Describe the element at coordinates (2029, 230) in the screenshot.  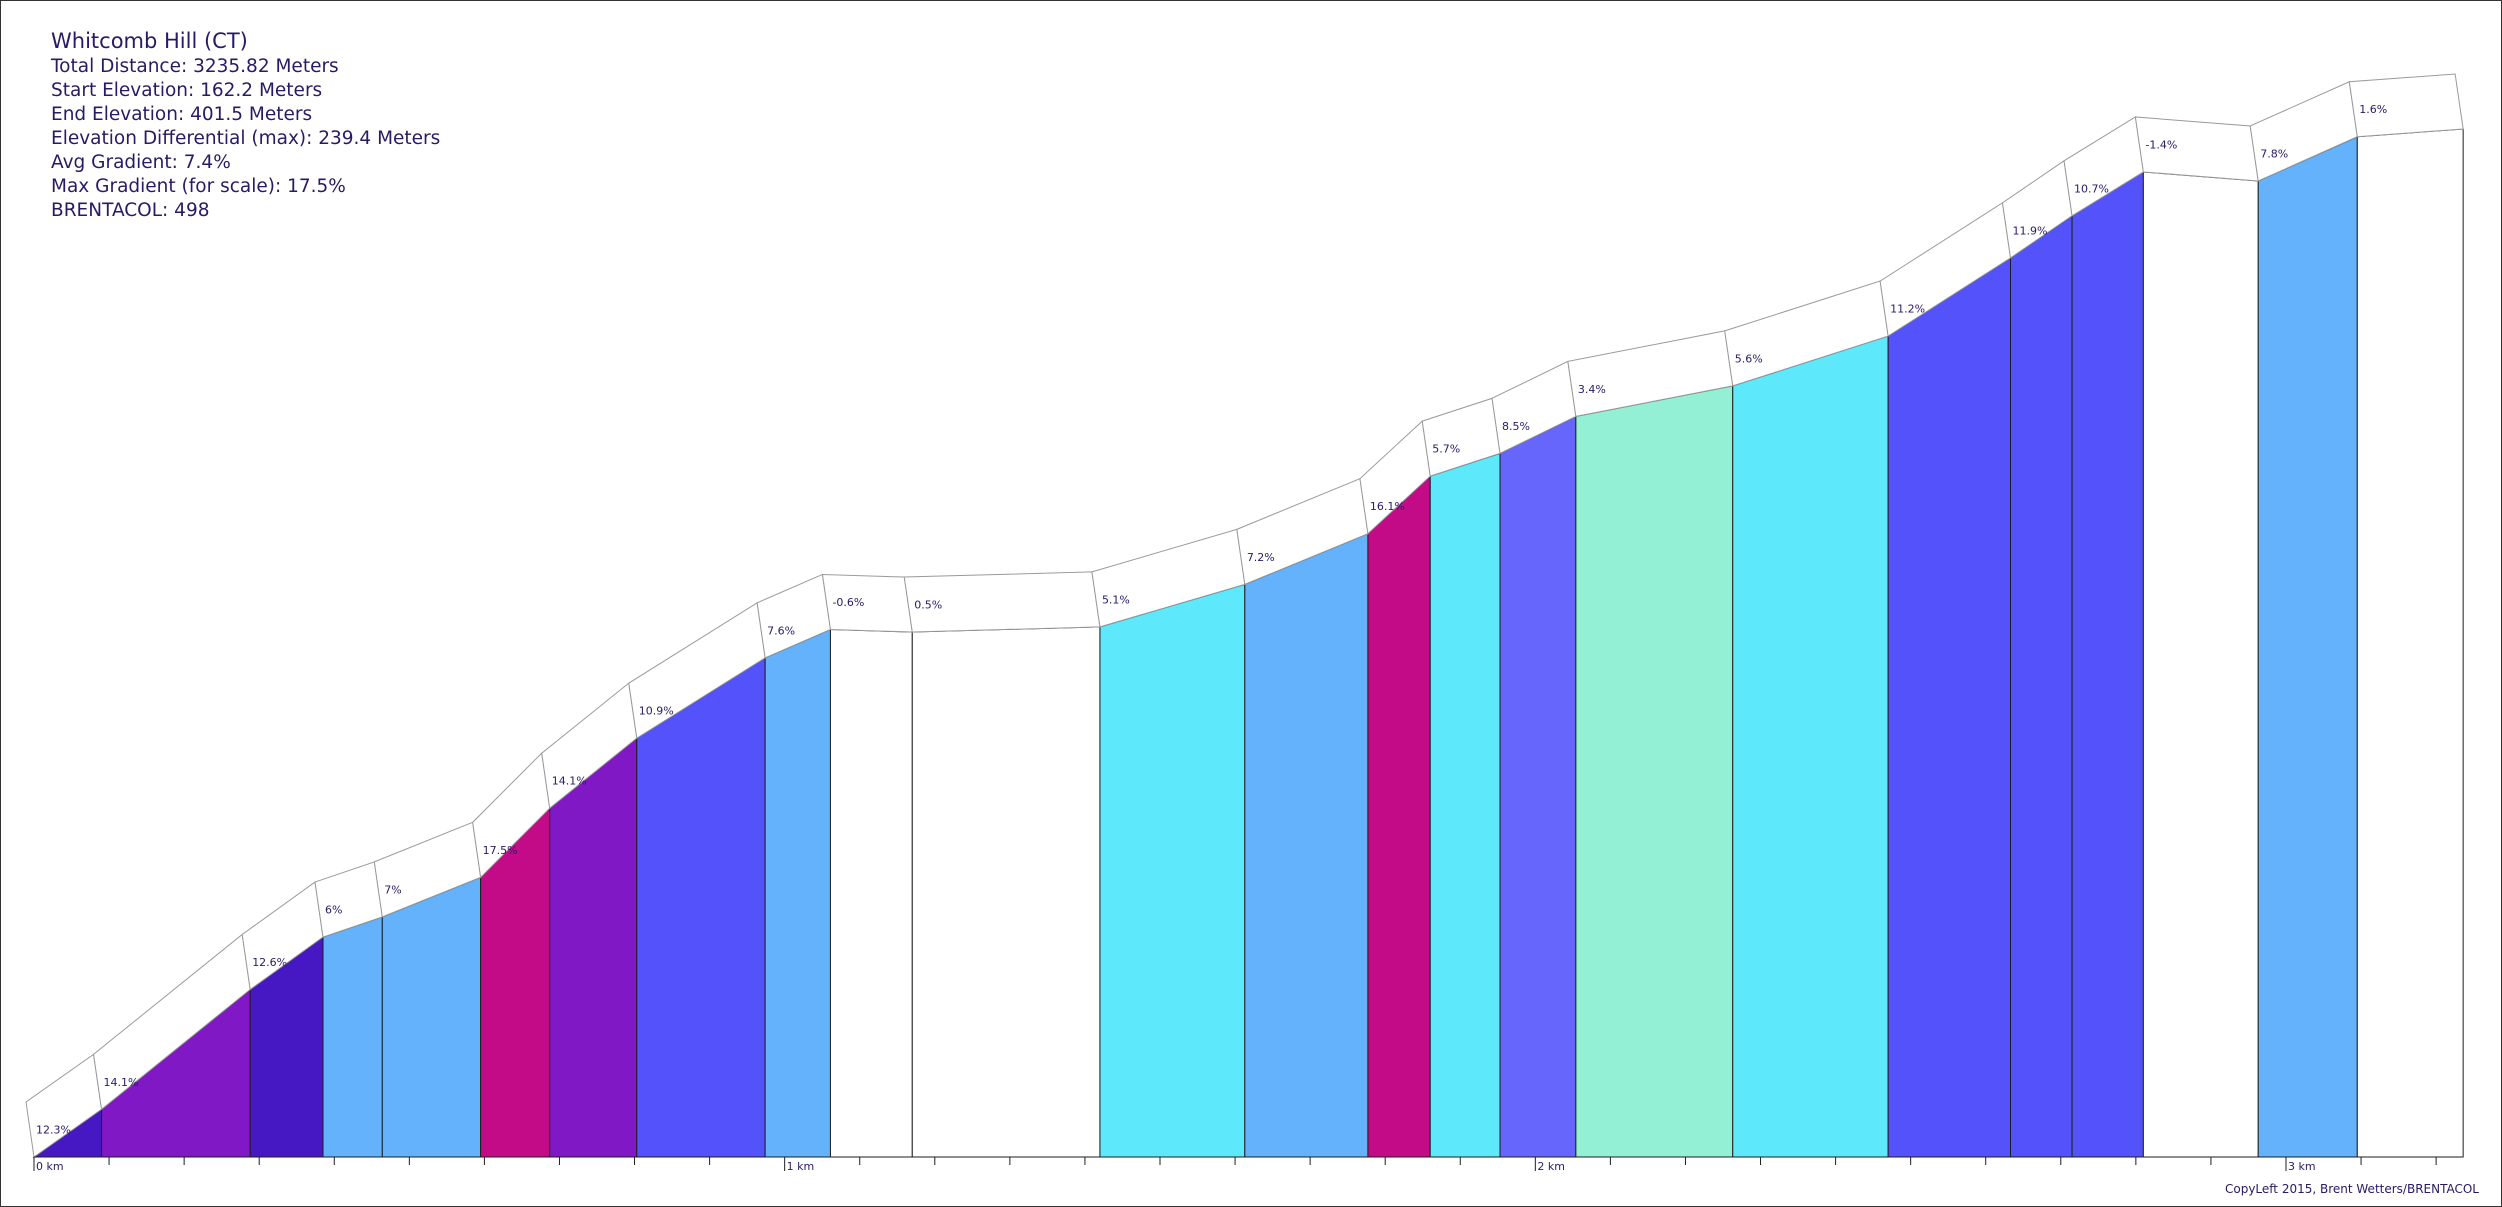
I see `gradient-label: 11.9%` at that location.